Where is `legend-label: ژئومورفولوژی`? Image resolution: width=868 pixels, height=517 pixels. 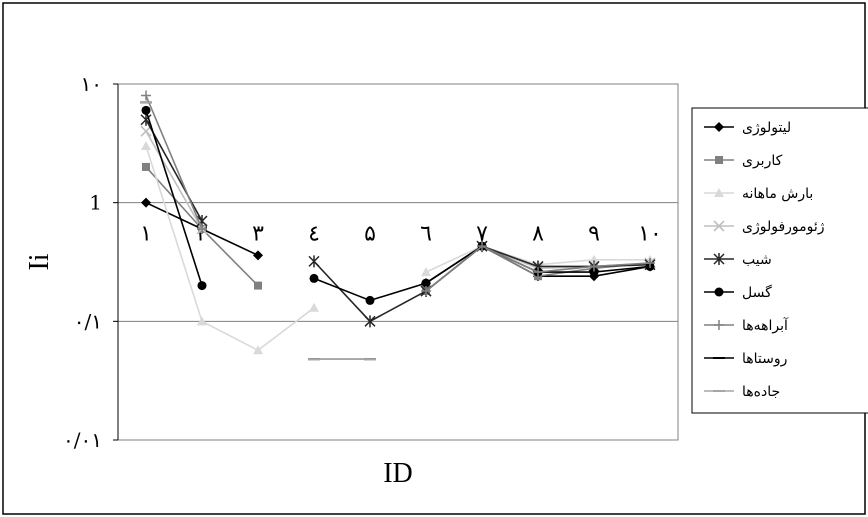 legend-label: ژئومورفولوژی is located at coordinates (783, 227).